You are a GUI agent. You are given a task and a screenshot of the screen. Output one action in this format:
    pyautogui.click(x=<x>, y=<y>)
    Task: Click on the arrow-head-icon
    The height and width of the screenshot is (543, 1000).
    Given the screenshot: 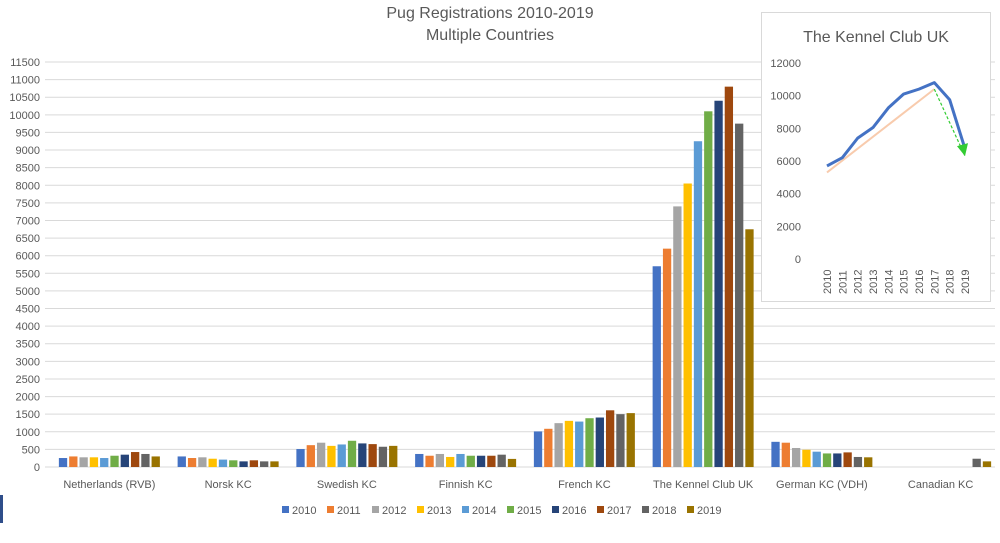 What is the action you would take?
    pyautogui.click(x=962, y=150)
    